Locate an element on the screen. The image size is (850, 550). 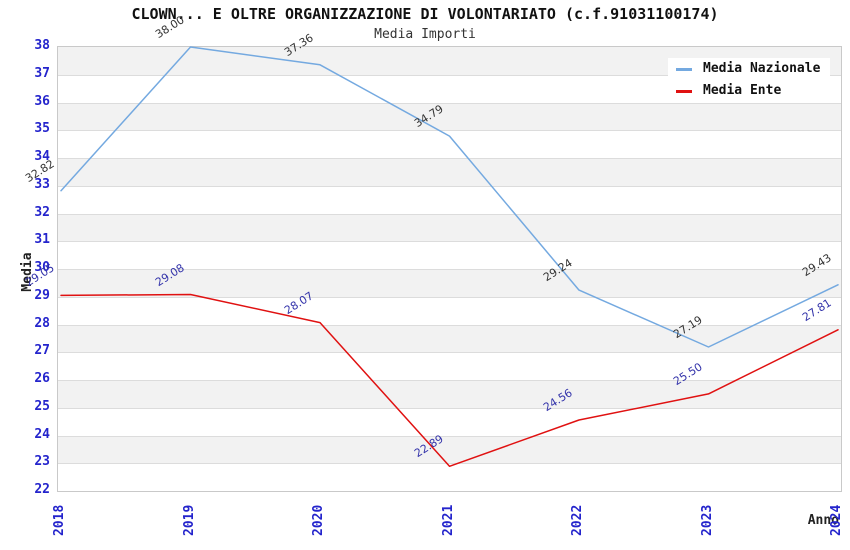
x-tick-label: 2022 is located at coordinates (577, 520).